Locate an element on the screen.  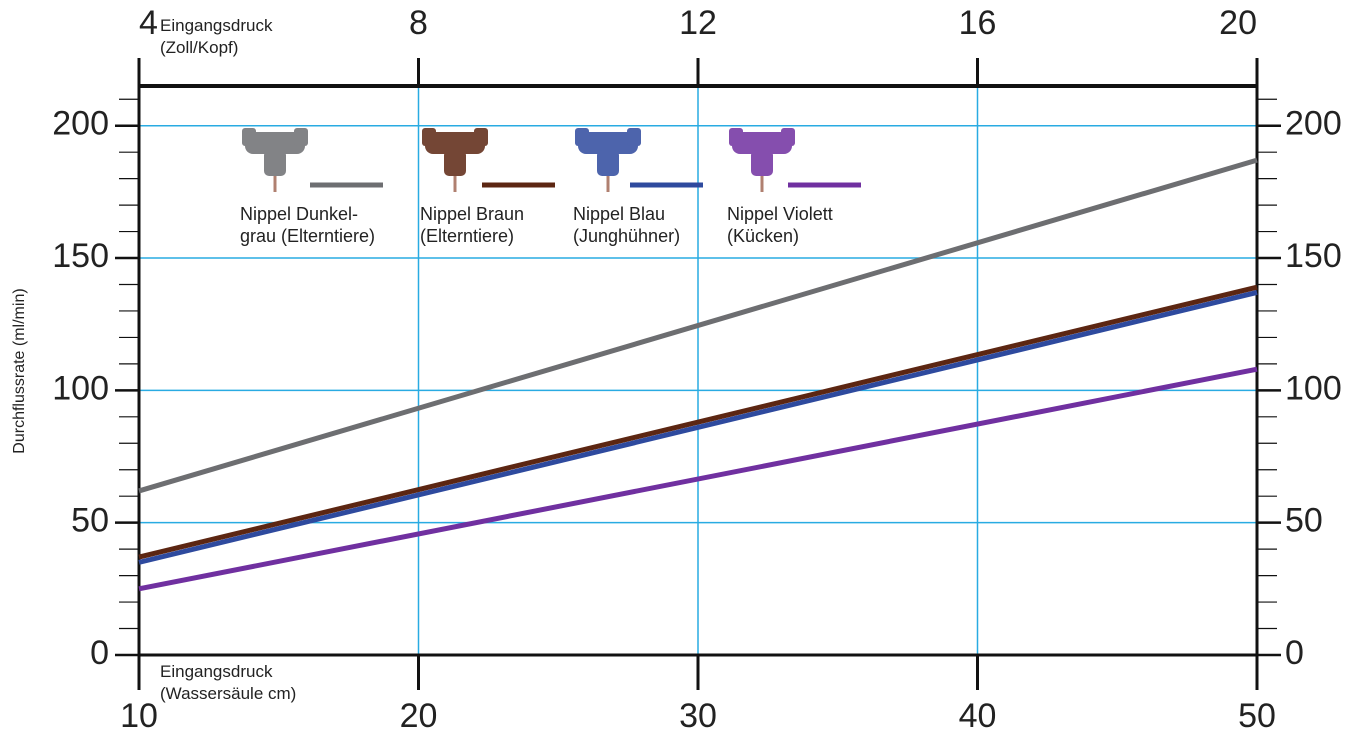
x2-tick-label: 12 is located at coordinates (698, 23).